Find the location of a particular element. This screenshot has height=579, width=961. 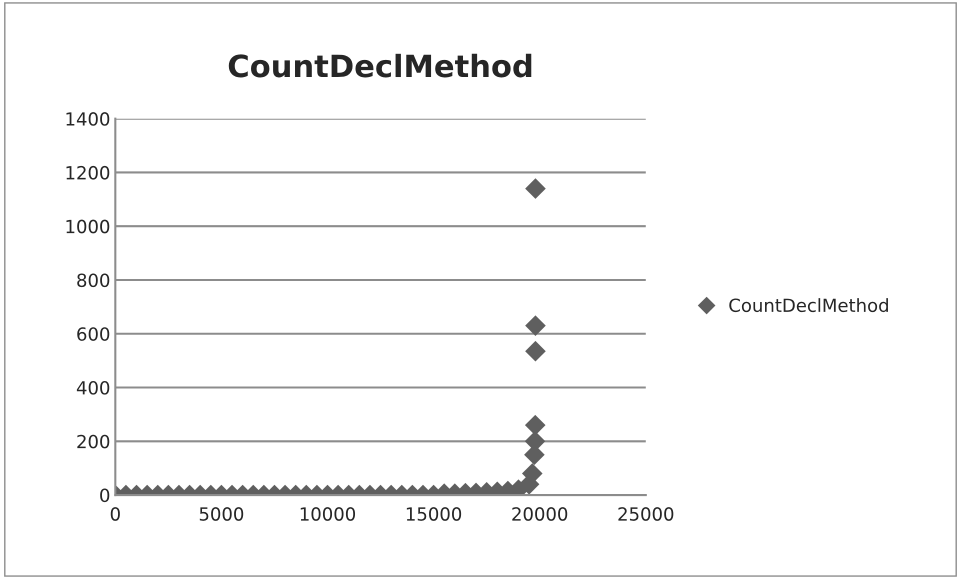

y-tick-label: 600 is located at coordinates (93, 334).